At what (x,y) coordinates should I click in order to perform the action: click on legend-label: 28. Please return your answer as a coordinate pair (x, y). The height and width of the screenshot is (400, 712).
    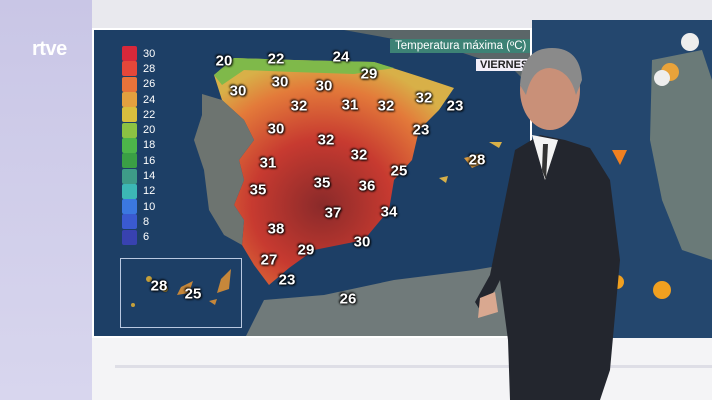
    Looking at the image, I should click on (149, 68).